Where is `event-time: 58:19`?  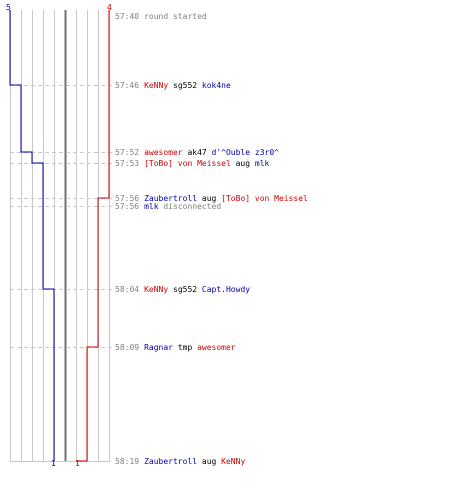
event-time: 58:19 is located at coordinates (127, 461).